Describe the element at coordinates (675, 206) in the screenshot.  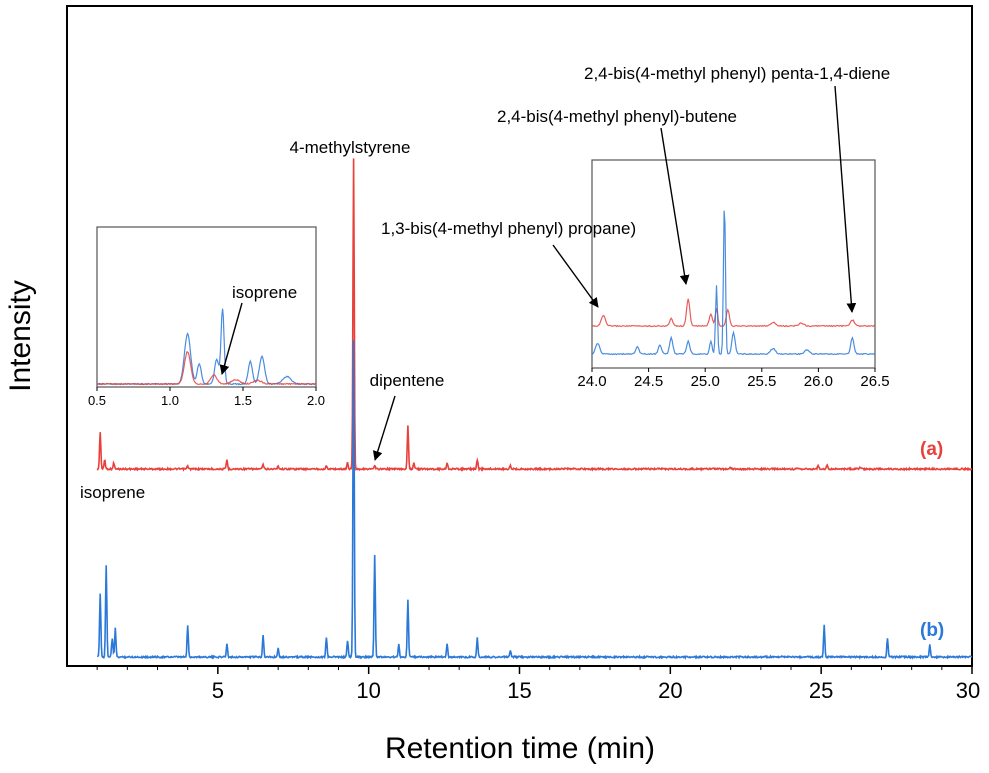
I see `butene-arrow` at that location.